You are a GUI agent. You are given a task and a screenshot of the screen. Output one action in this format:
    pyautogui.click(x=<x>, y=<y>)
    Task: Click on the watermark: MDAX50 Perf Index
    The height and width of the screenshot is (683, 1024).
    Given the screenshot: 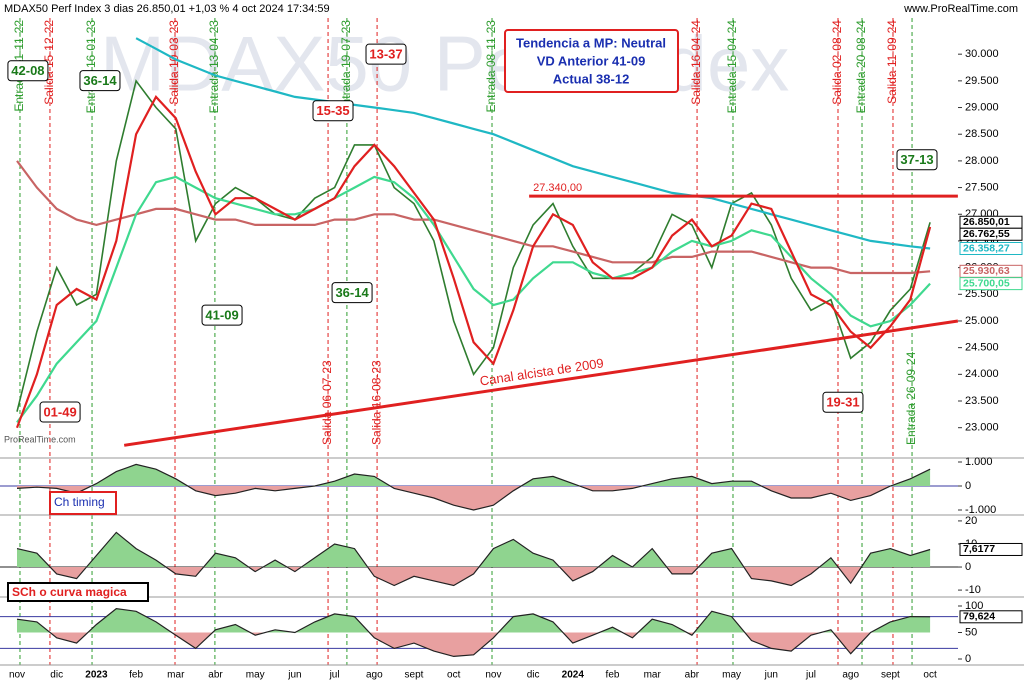 What is the action you would take?
    pyautogui.click(x=444, y=64)
    